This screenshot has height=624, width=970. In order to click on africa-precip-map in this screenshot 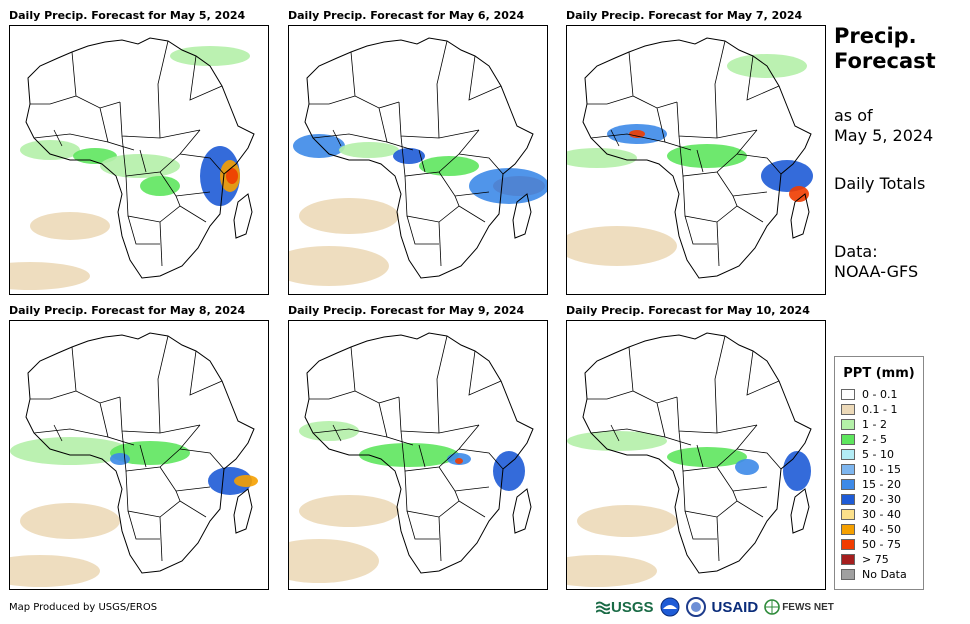, I will do `click(690, 158)`.